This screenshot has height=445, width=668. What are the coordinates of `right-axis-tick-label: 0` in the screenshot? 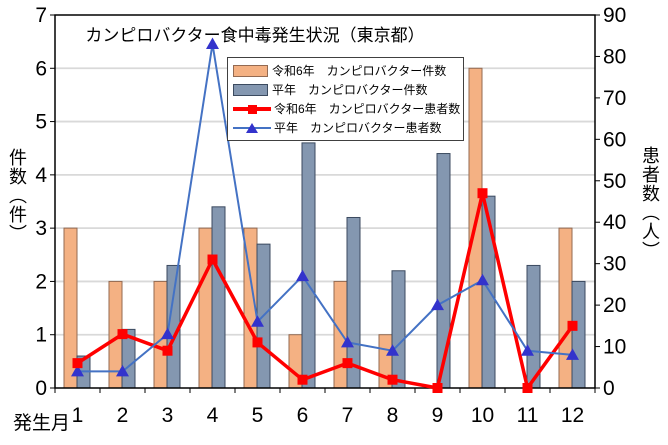 It's located at (609, 388).